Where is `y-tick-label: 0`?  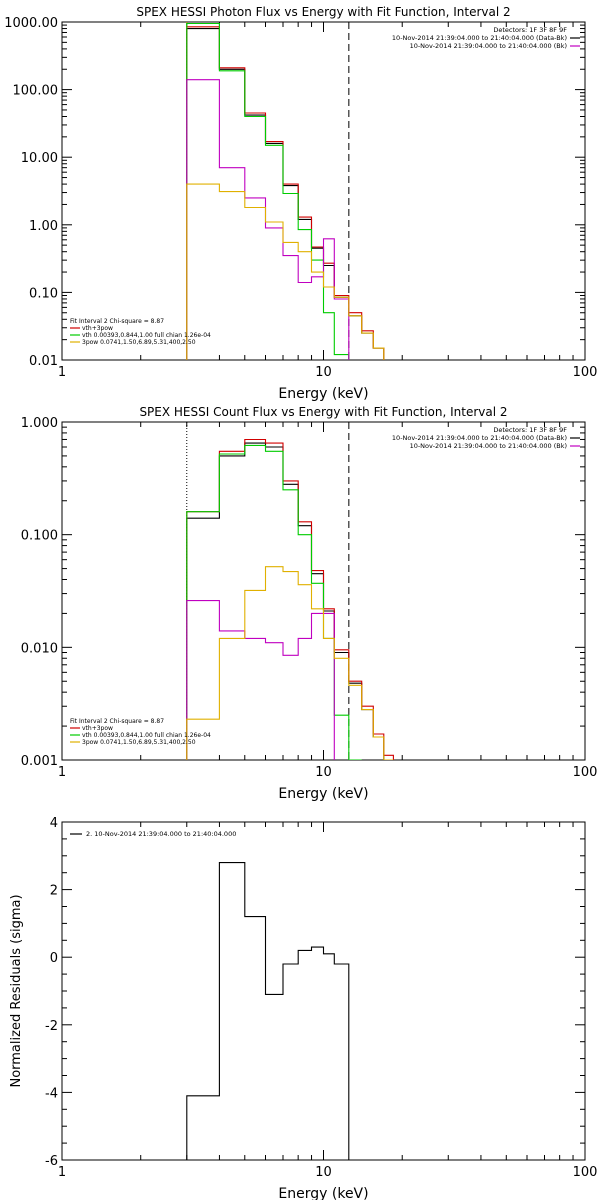 y-tick-label: 0 is located at coordinates (54, 958).